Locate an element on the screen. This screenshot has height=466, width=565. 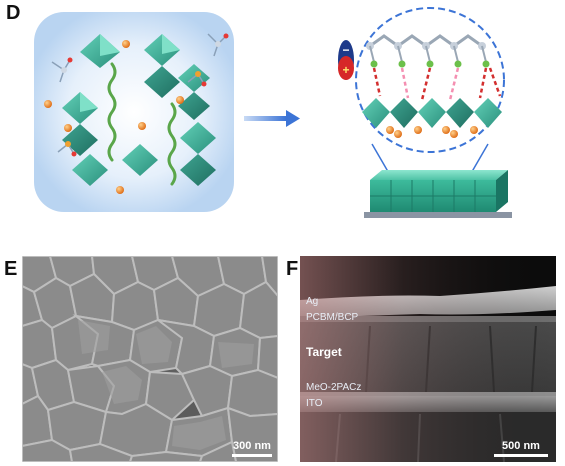
magnified-ions is located at coordinates (432, 132).